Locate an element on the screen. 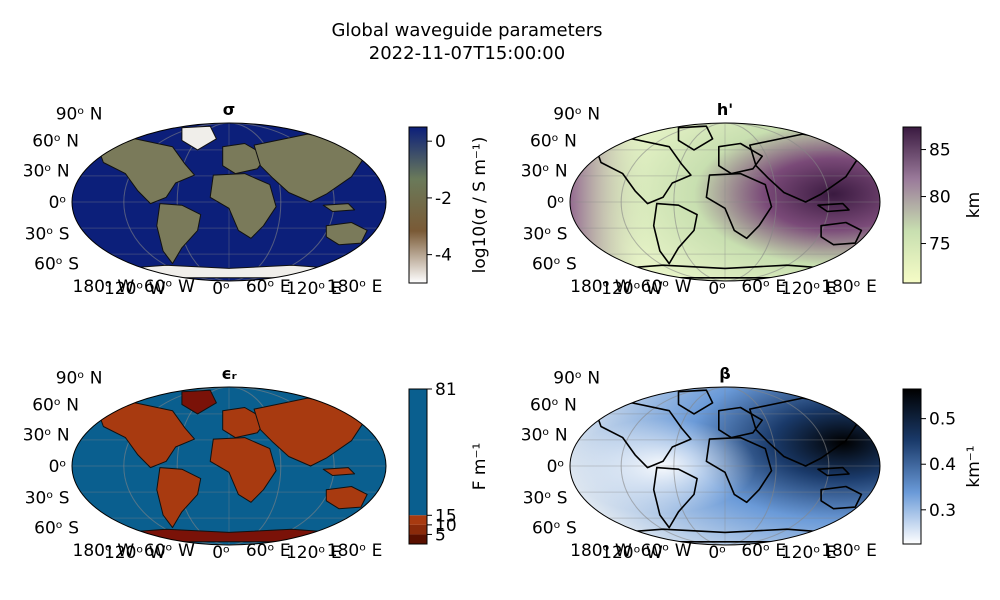 This screenshot has width=1000, height=600. colorbar: 0.5 0.4 0.3 km⁻¹ is located at coordinates (943, 466).